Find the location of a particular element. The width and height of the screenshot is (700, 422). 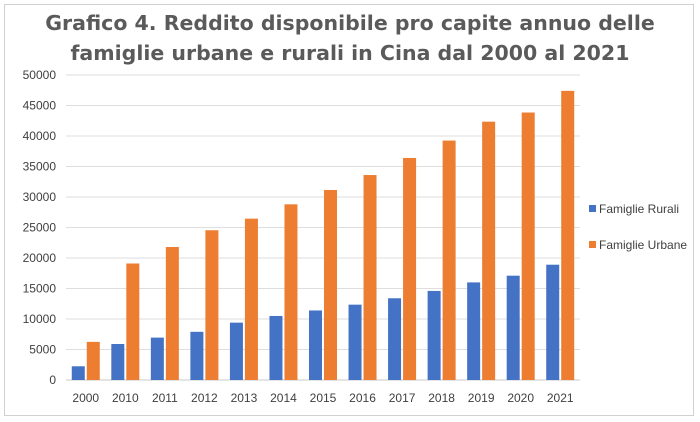

bar-urbane-2014 is located at coordinates (291, 292).